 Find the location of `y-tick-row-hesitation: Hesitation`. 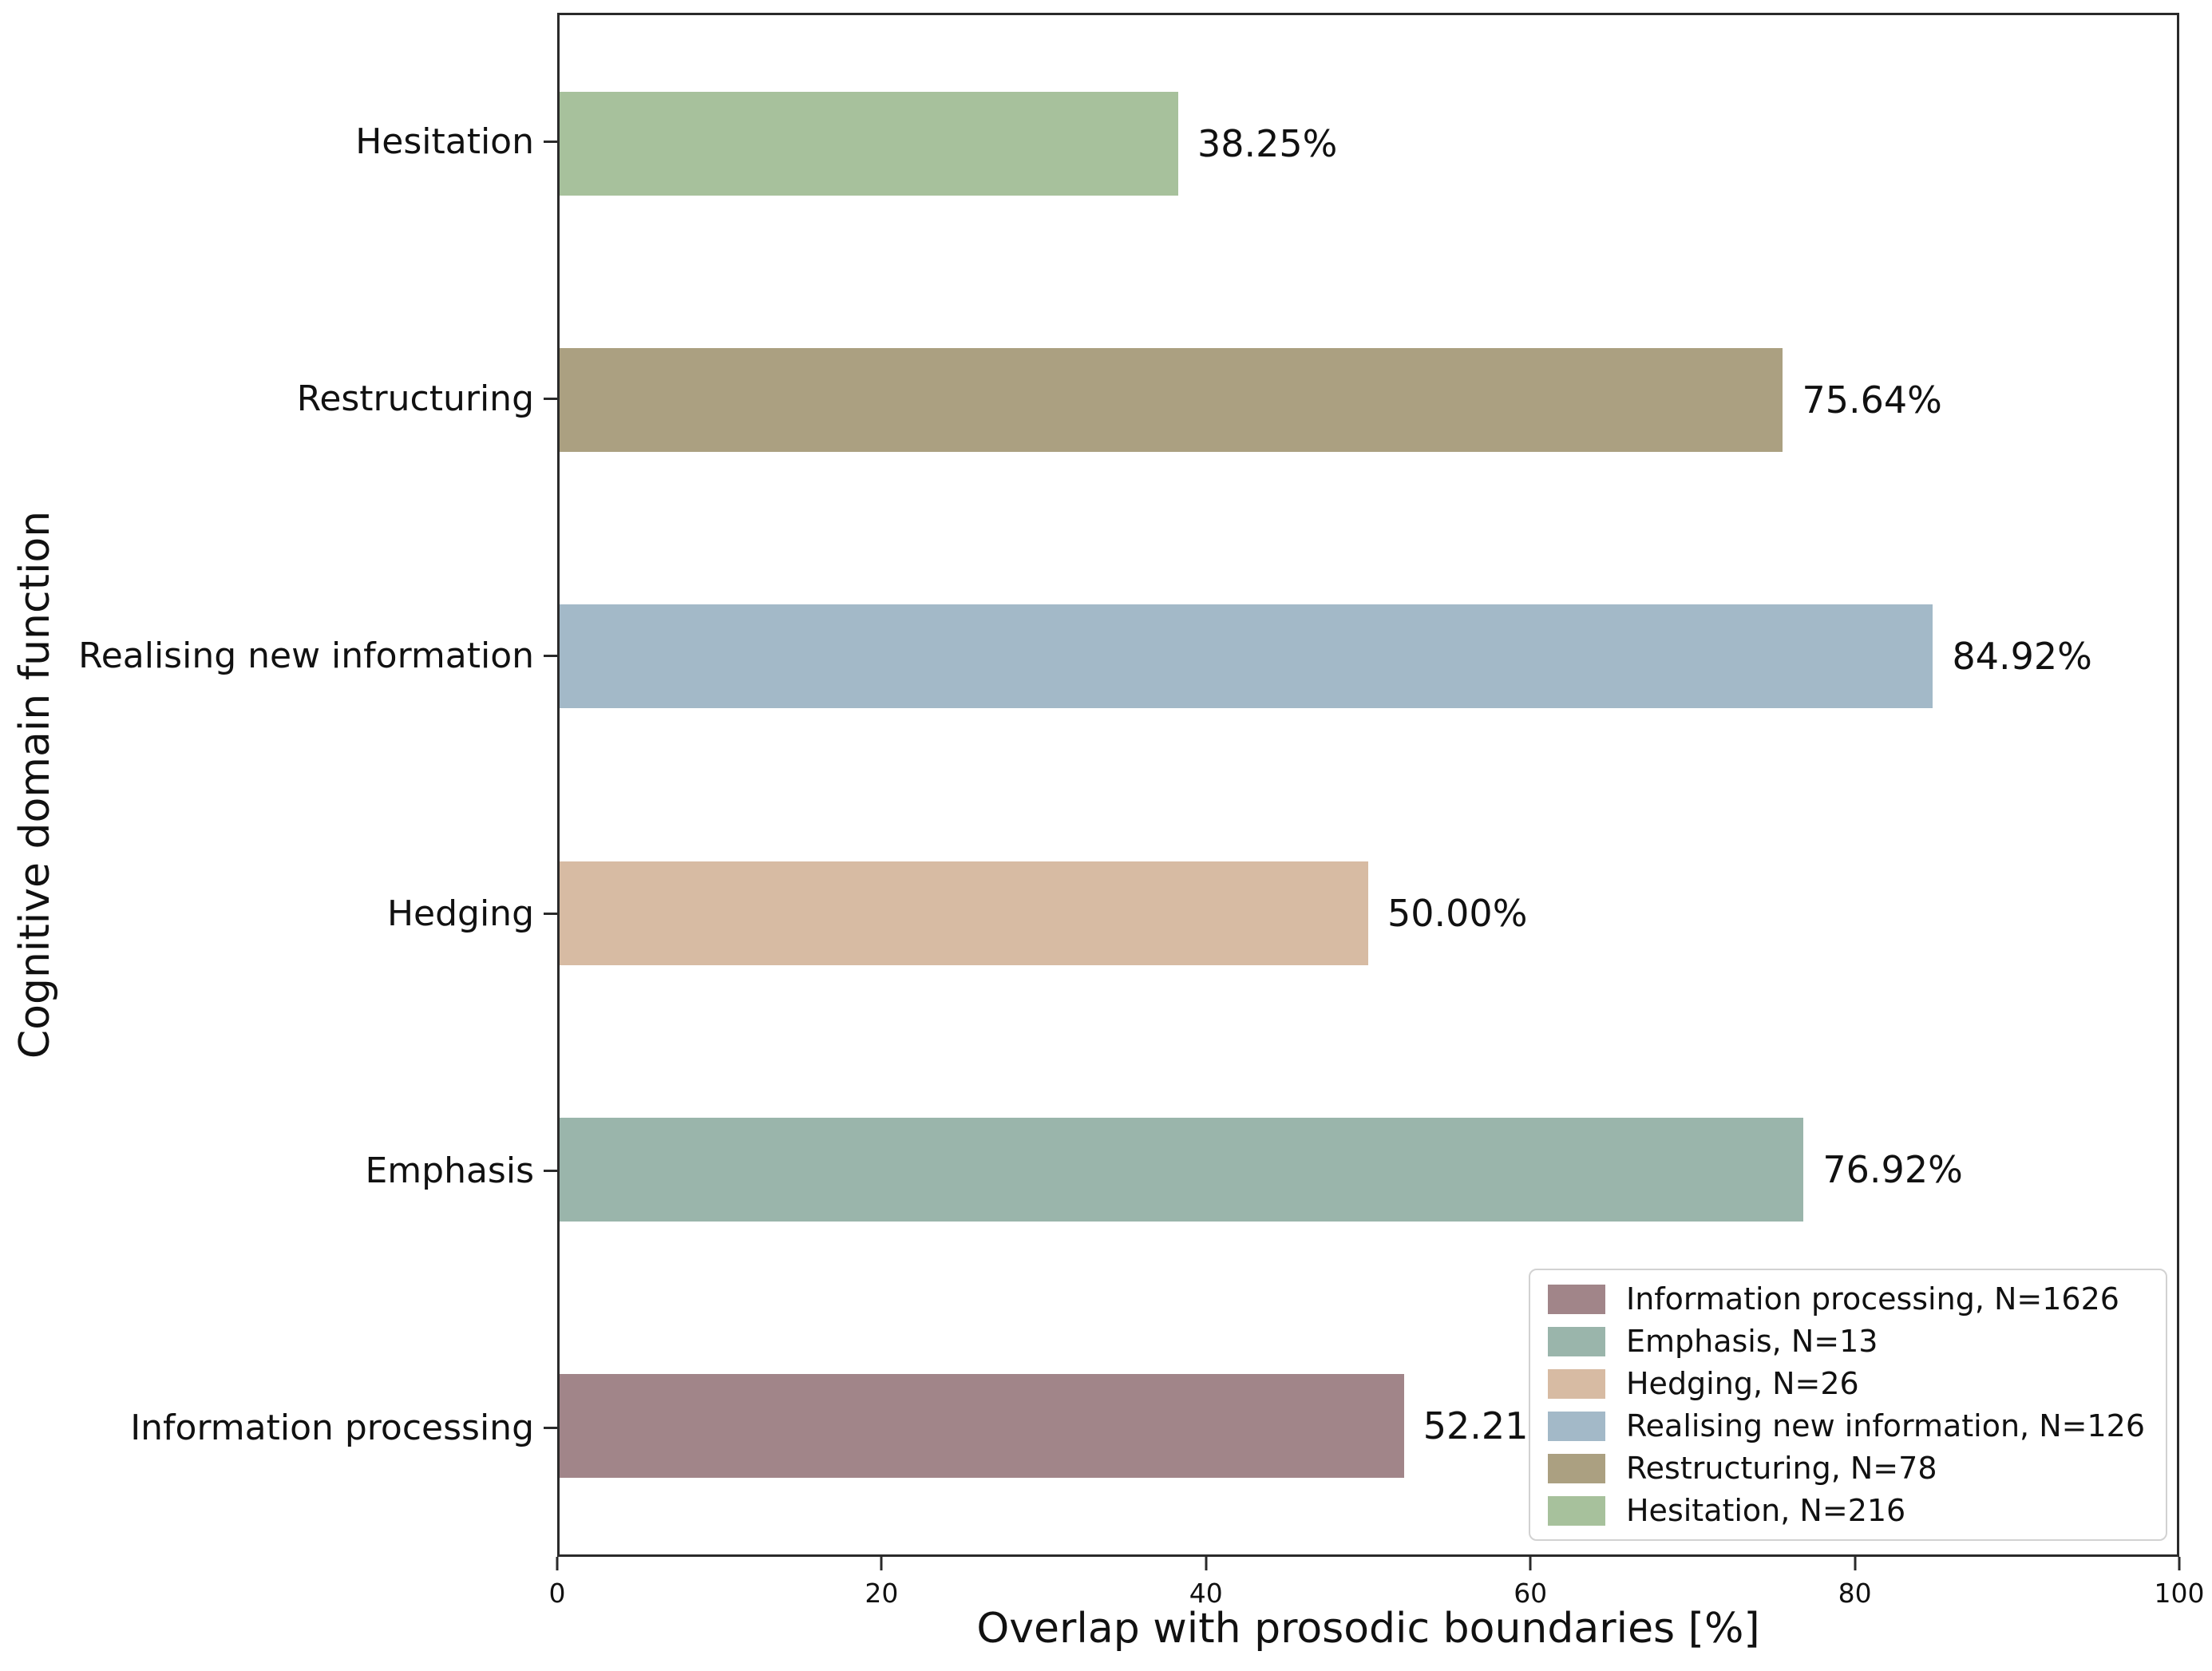

y-tick-row-hesitation: Hesitation is located at coordinates (278, 141).